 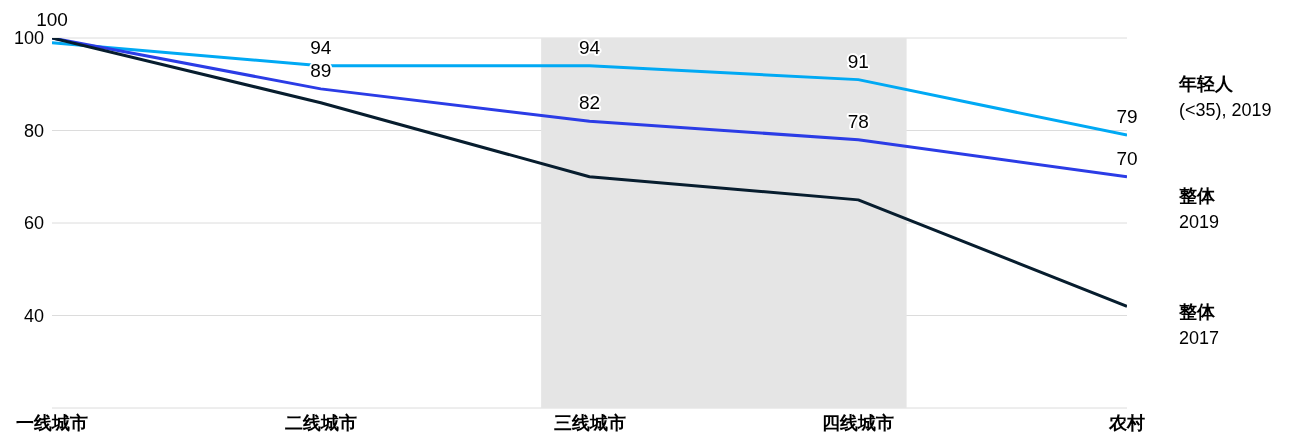 What do you see at coordinates (1199, 325) in the screenshot?
I see `text: 整体 2017` at bounding box center [1199, 325].